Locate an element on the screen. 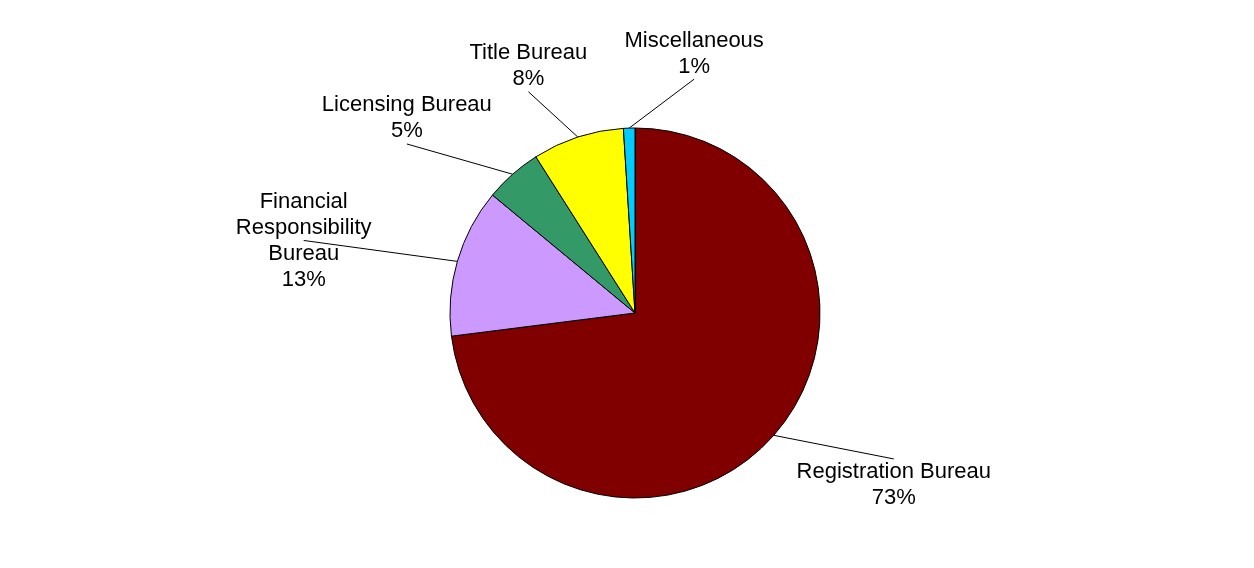 The image size is (1254, 568). data-label: 8% is located at coordinates (528, 78).